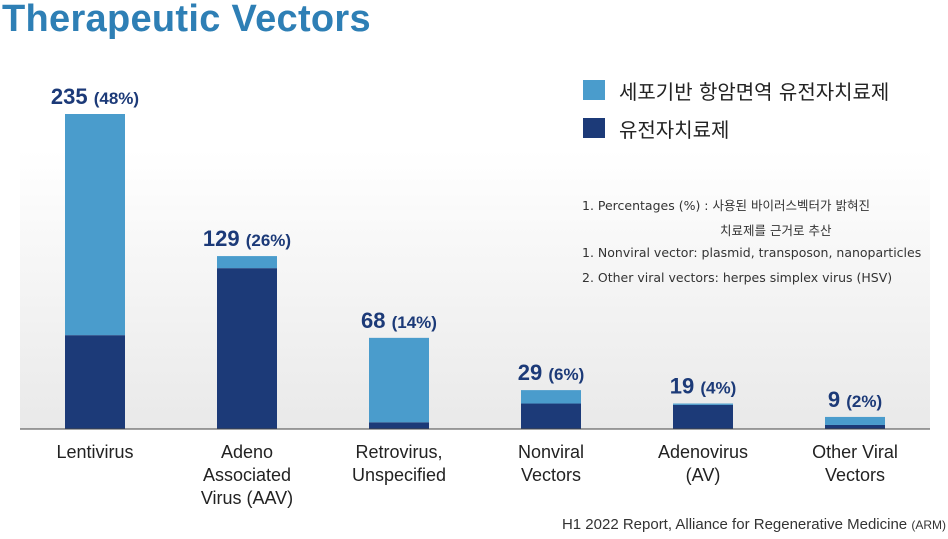 This screenshot has height=539, width=948. Describe the element at coordinates (703, 475) in the screenshot. I see `x-tick-label-5-line-2: (AV)` at that location.